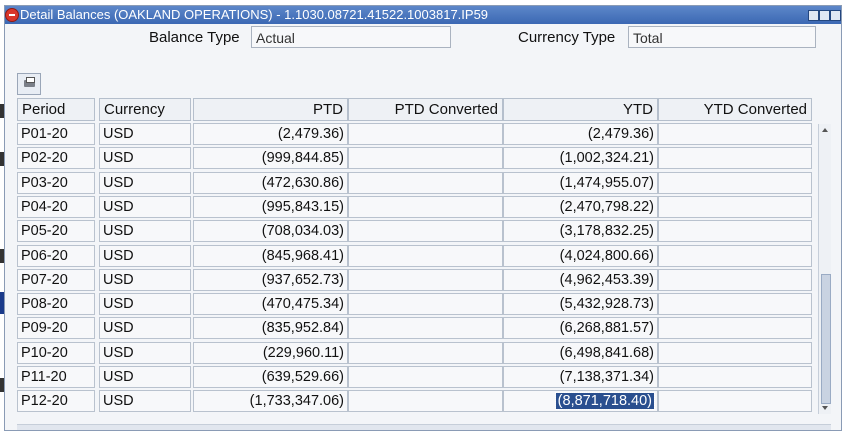 This screenshot has height=433, width=850. What do you see at coordinates (580, 377) in the screenshot?
I see `ytd-cell: (7,138,371.34)` at bounding box center [580, 377].